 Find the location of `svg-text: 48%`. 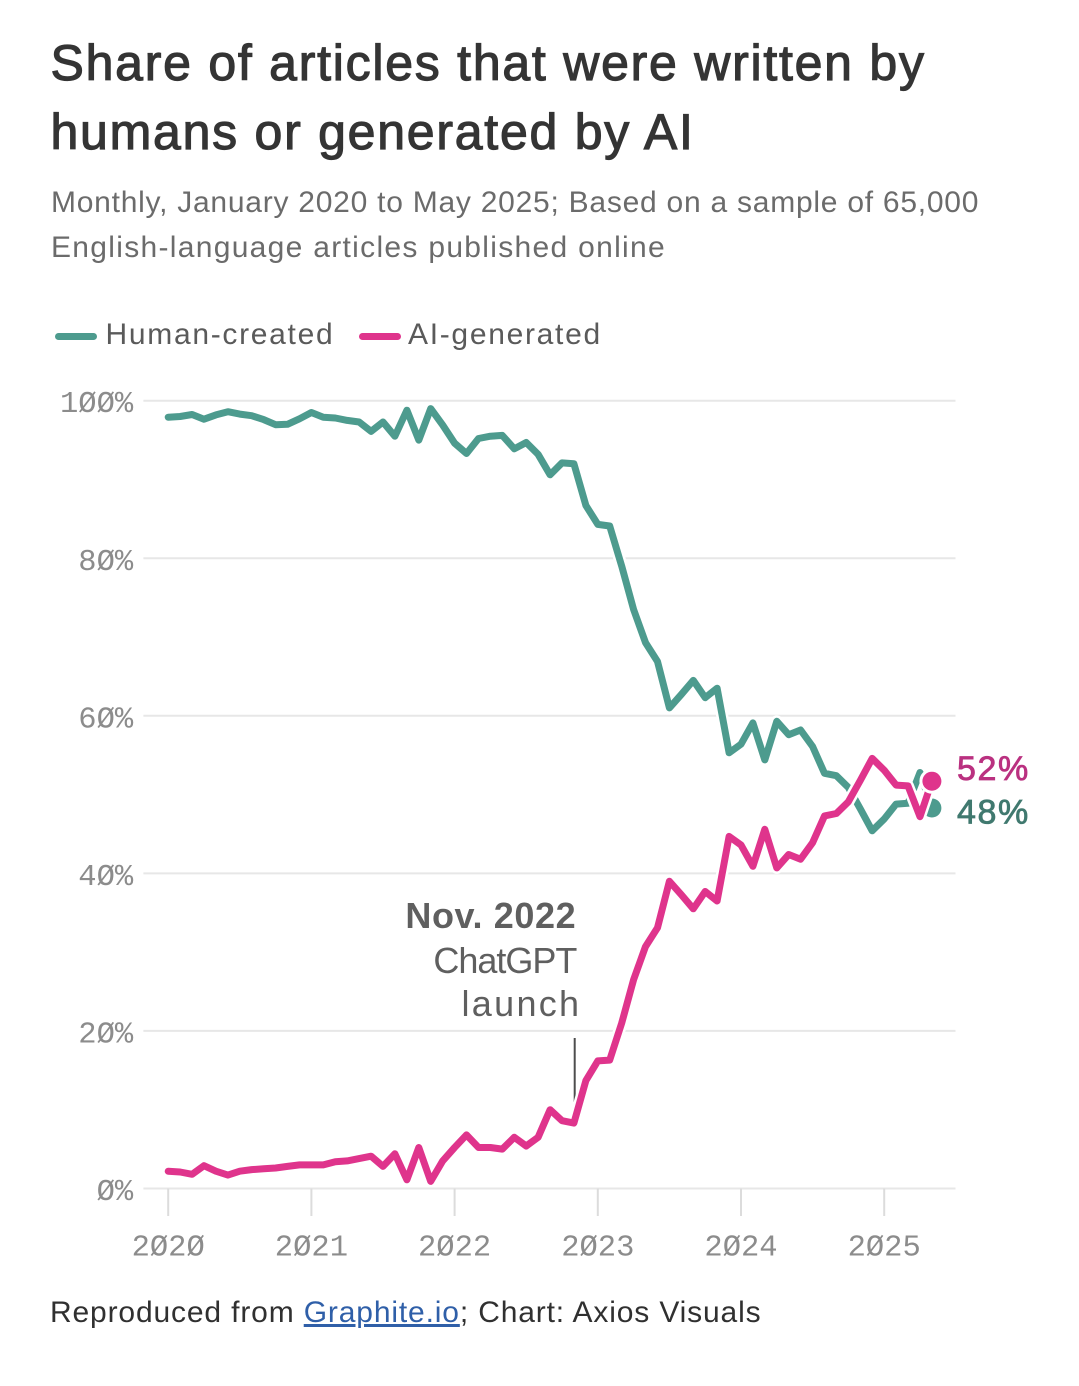

svg-text: 48% is located at coordinates (993, 813).